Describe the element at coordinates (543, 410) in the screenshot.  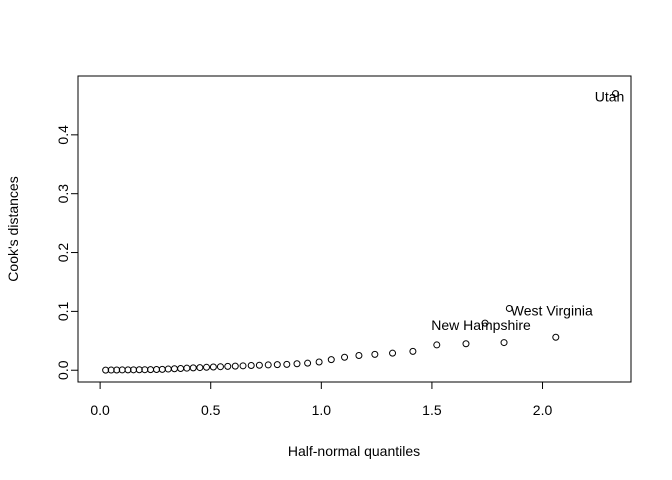
I see `x-tick-label: 2.0` at that location.